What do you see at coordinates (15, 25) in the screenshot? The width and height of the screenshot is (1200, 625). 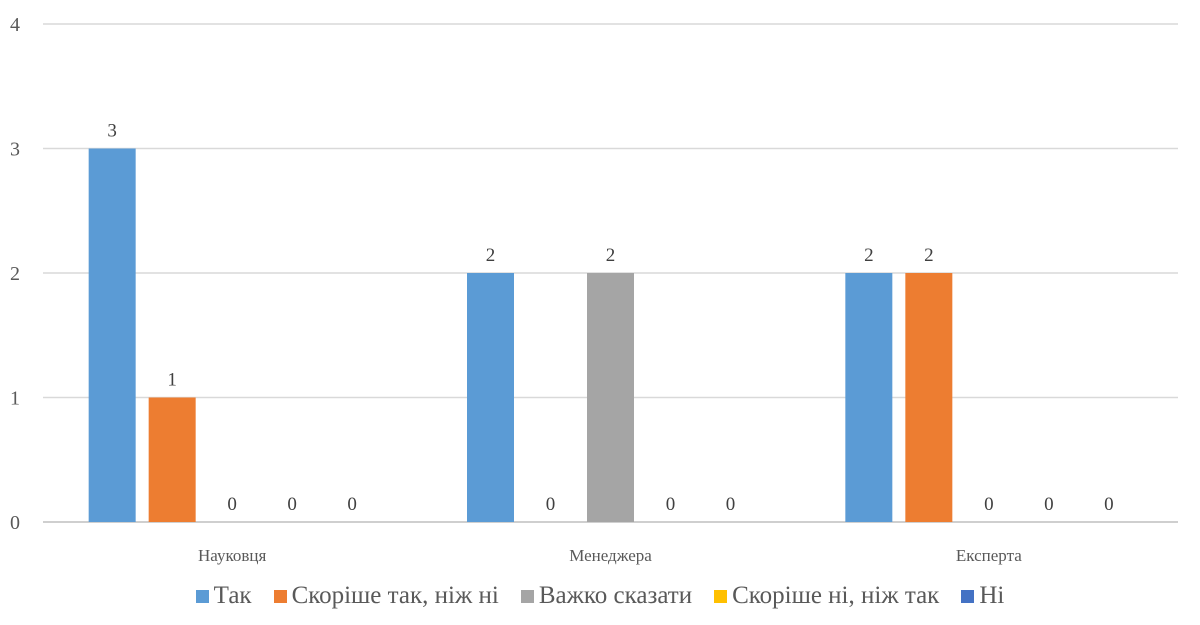 I see `y-tick-label: 4` at bounding box center [15, 25].